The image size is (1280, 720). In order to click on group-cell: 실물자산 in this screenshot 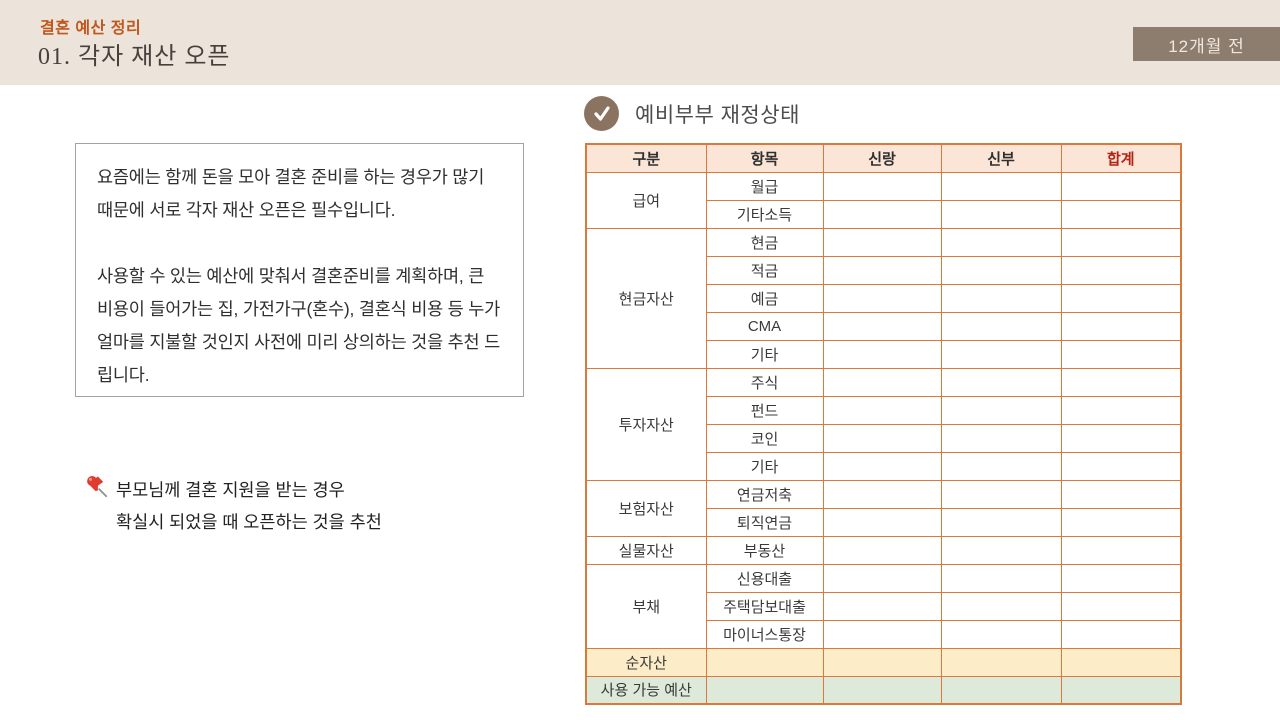, I will do `click(646, 550)`.